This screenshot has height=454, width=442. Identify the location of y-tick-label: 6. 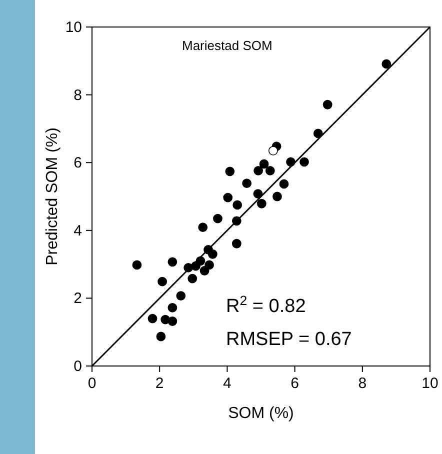
(78, 163).